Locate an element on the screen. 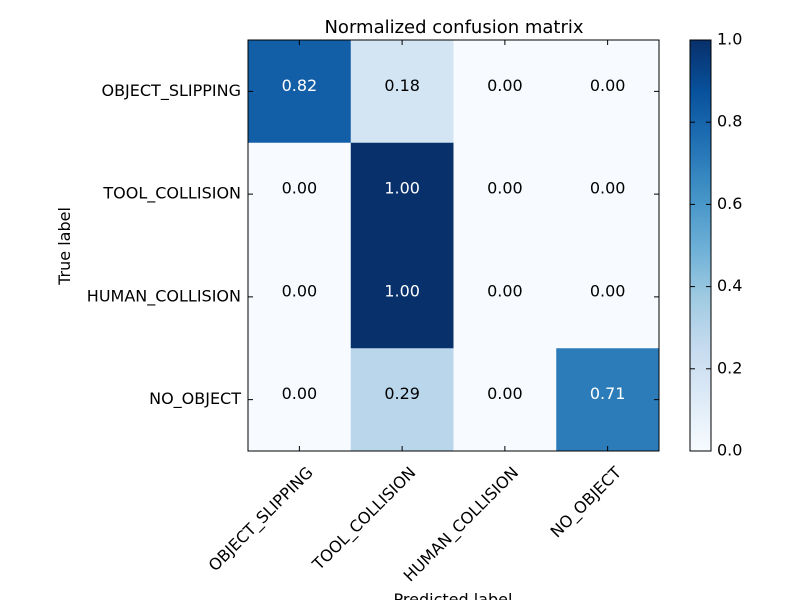 The image size is (800, 600). colorbar-tick-label: 0.4 is located at coordinates (729, 285).